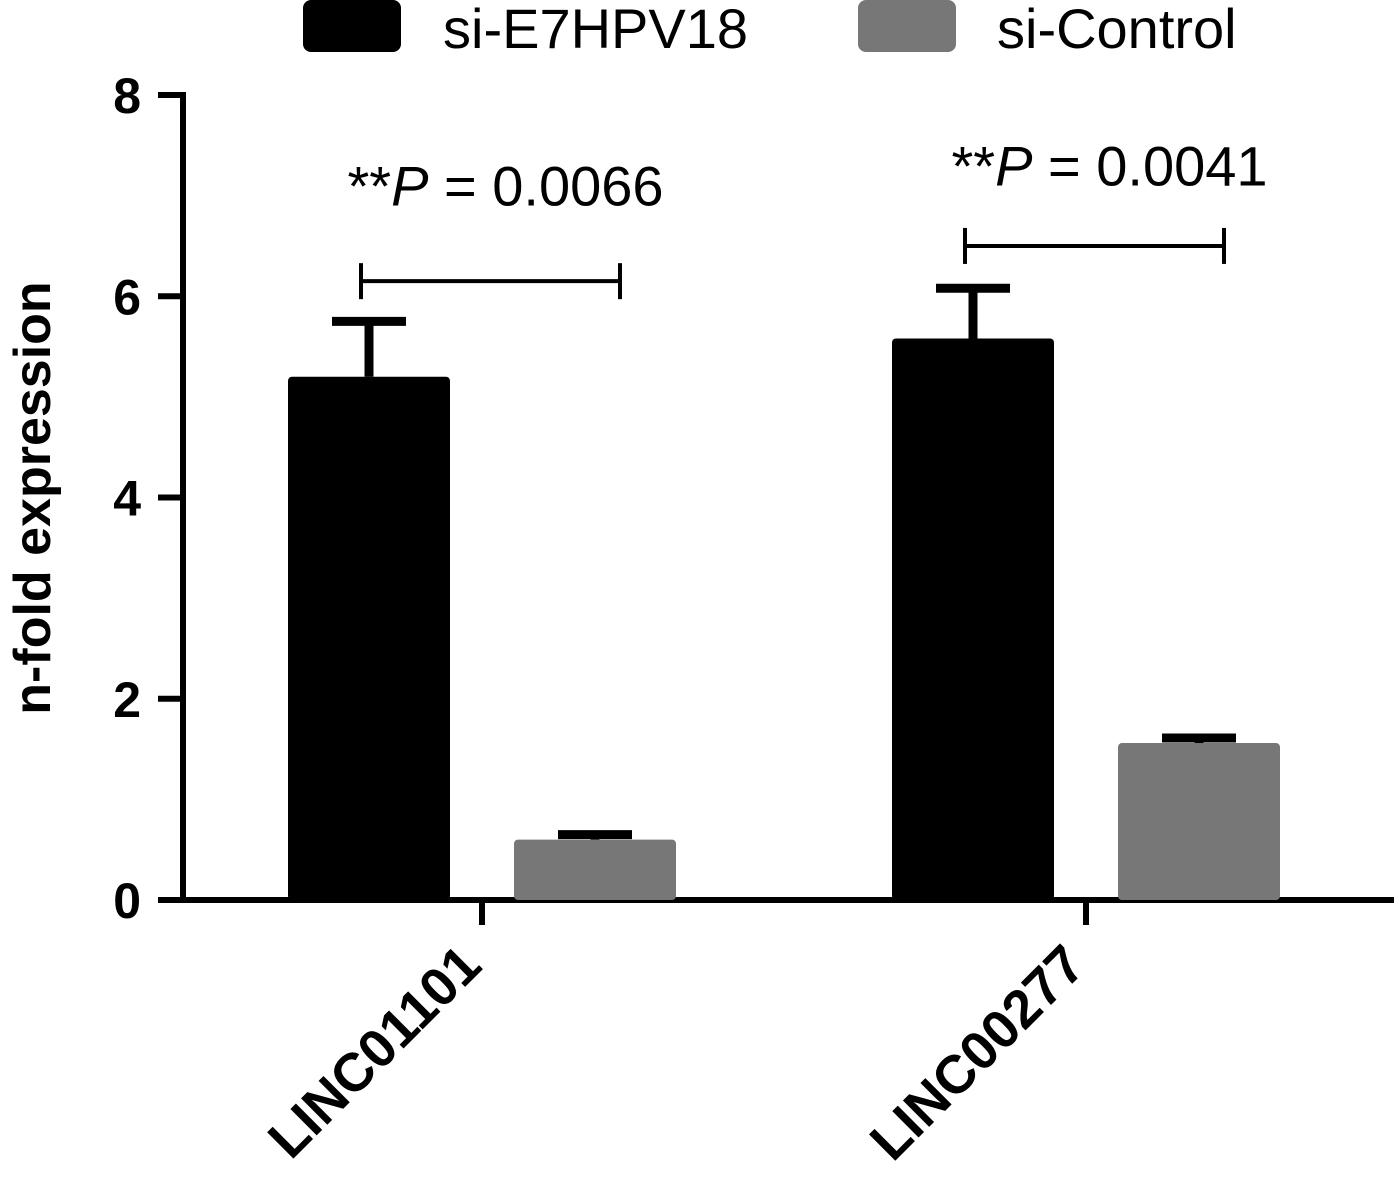  Describe the element at coordinates (595, 869) in the screenshot. I see `bar-si-Control-LINC01101` at that location.